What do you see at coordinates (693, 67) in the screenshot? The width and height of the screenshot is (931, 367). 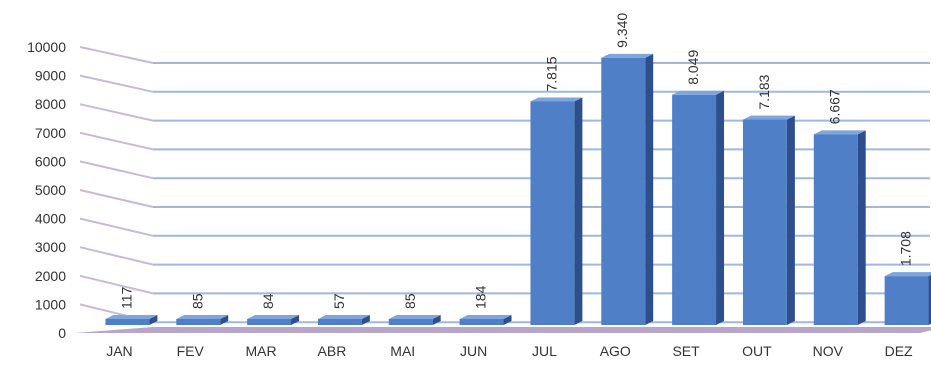 I see `data-label-SET: 8.049` at bounding box center [693, 67].